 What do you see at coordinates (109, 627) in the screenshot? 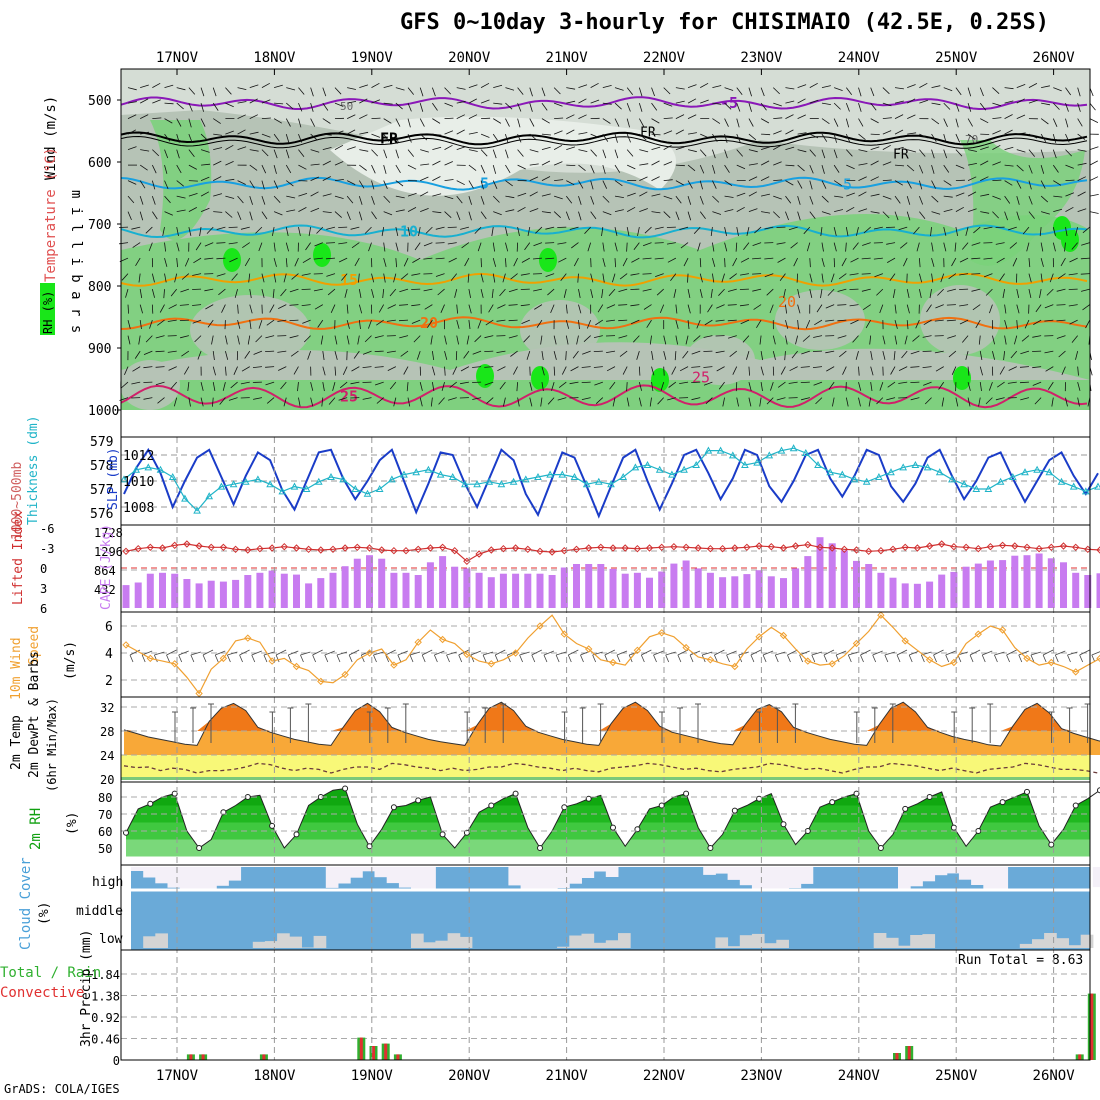
I see `wind-tick-label: 6` at bounding box center [109, 627].